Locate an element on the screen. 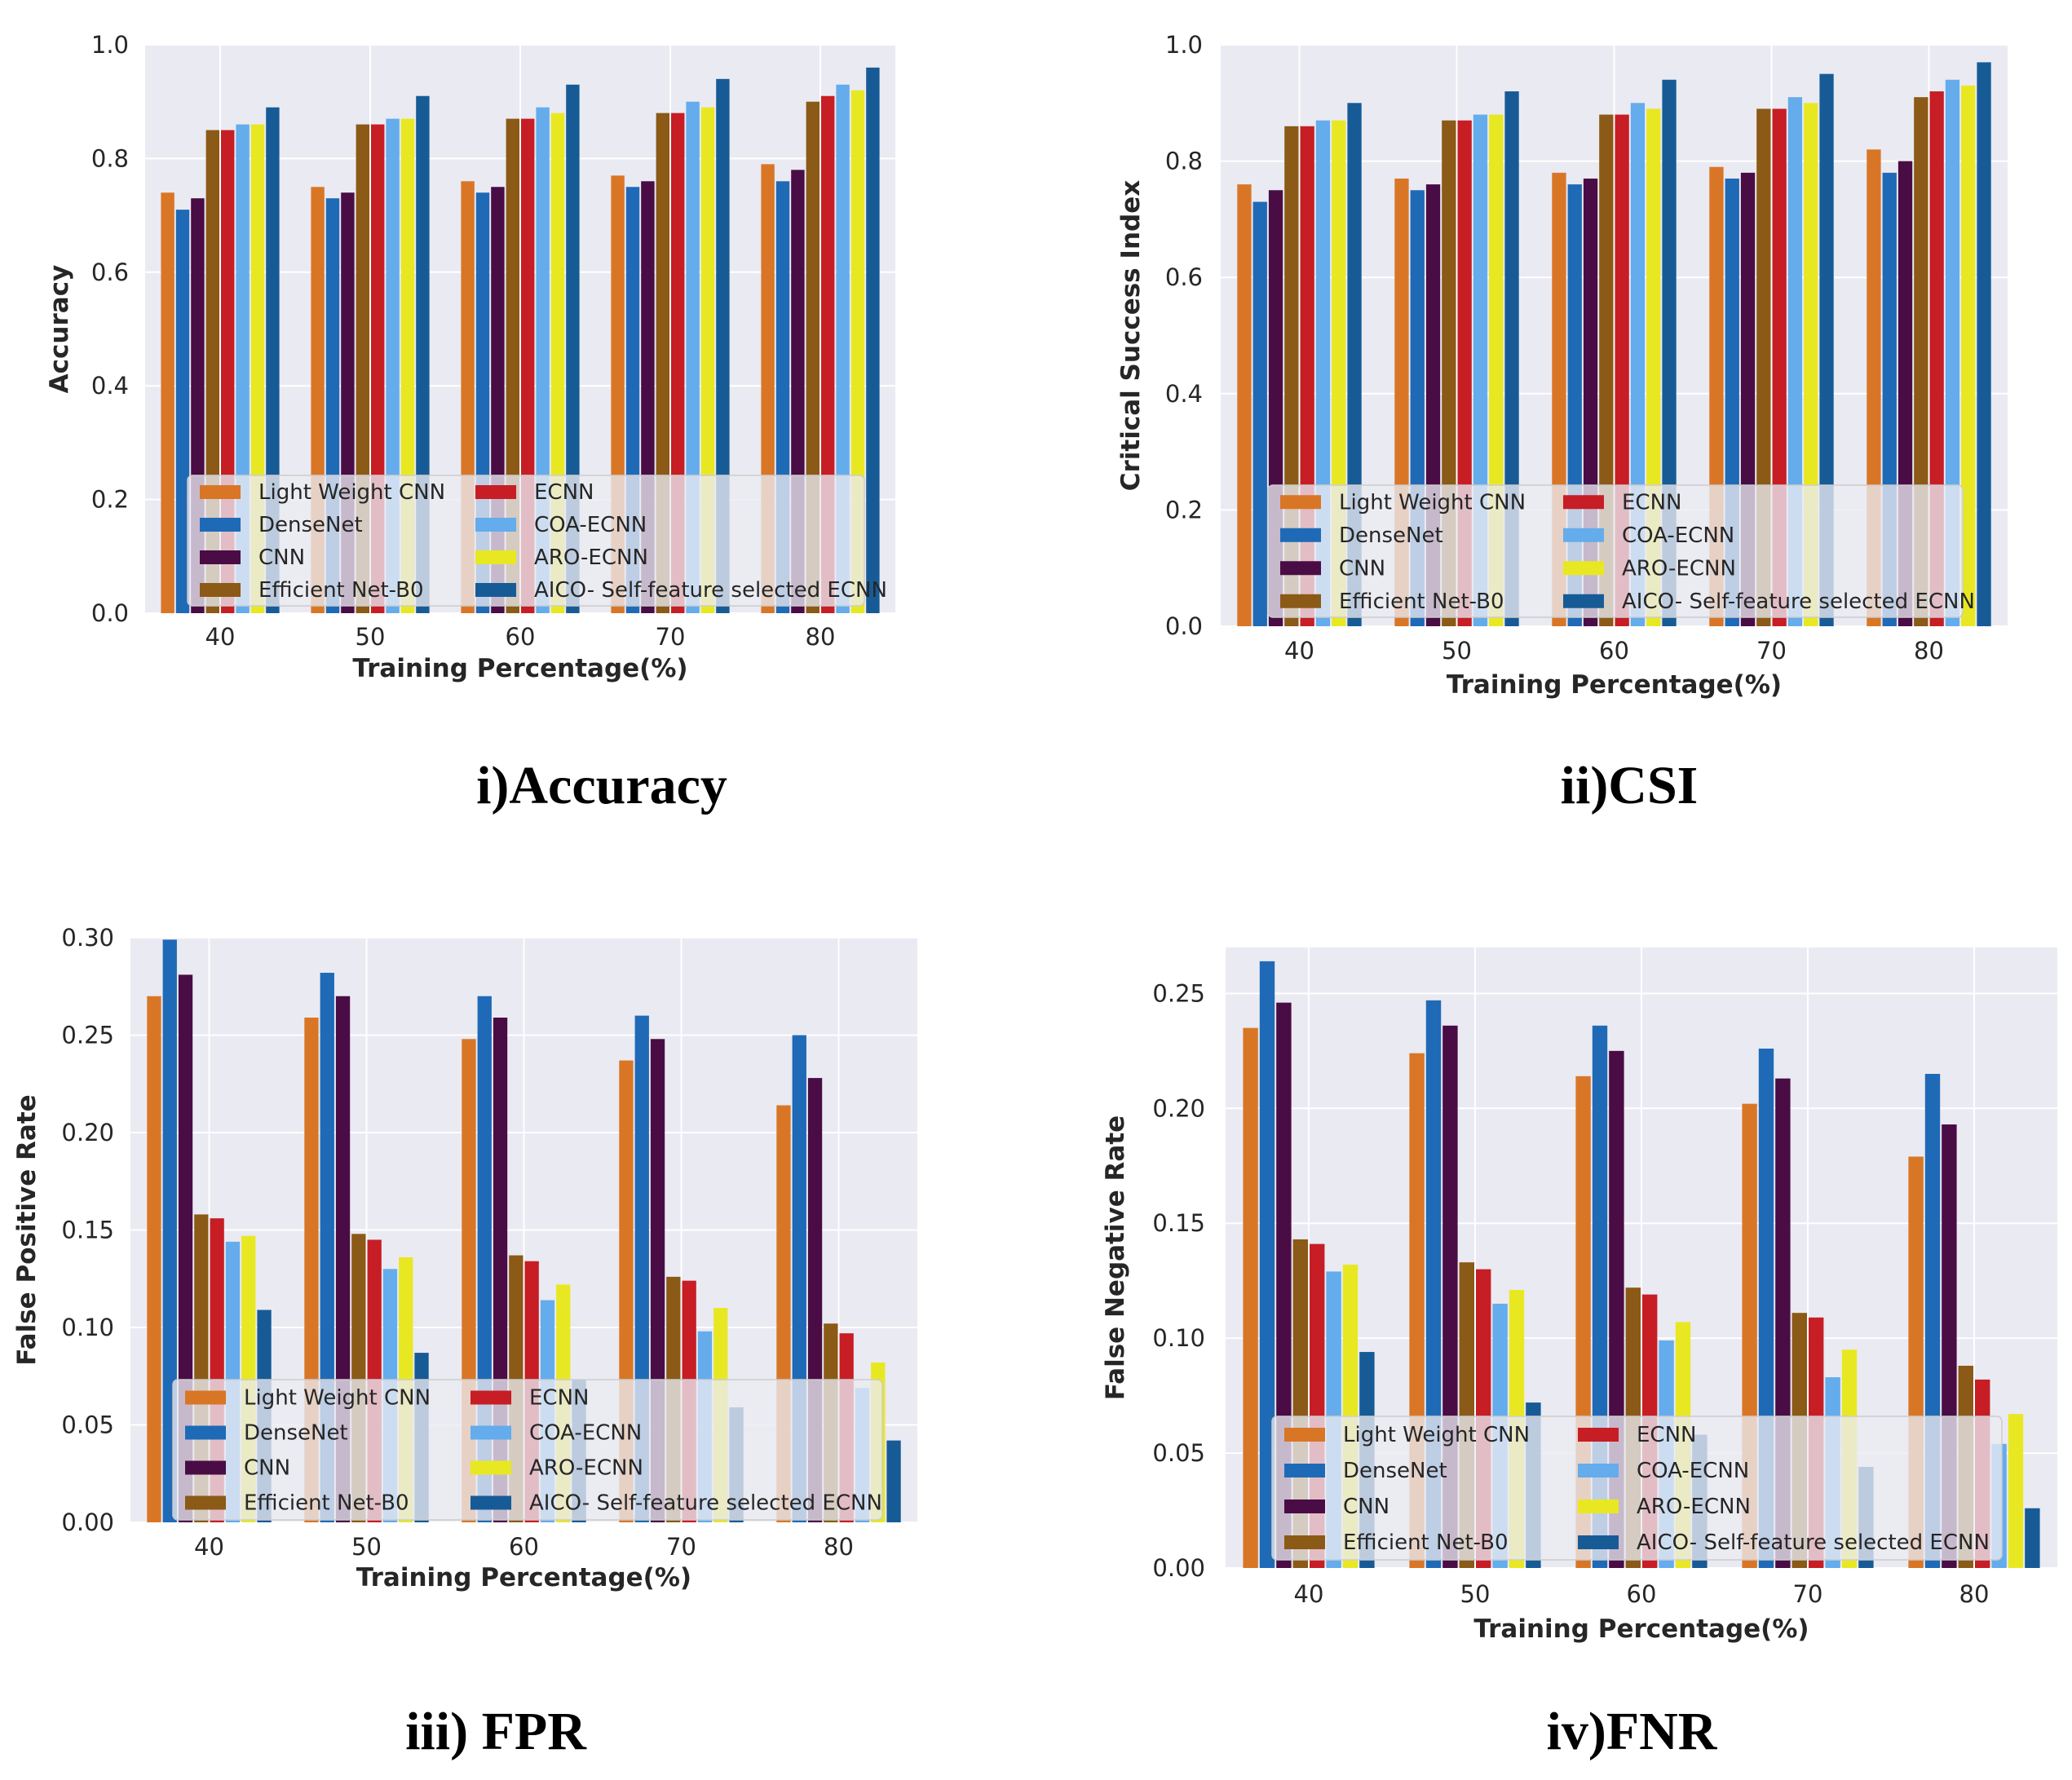 This screenshot has width=2072, height=1780. y-axis-label: False Positive Rate is located at coordinates (27, 1229).